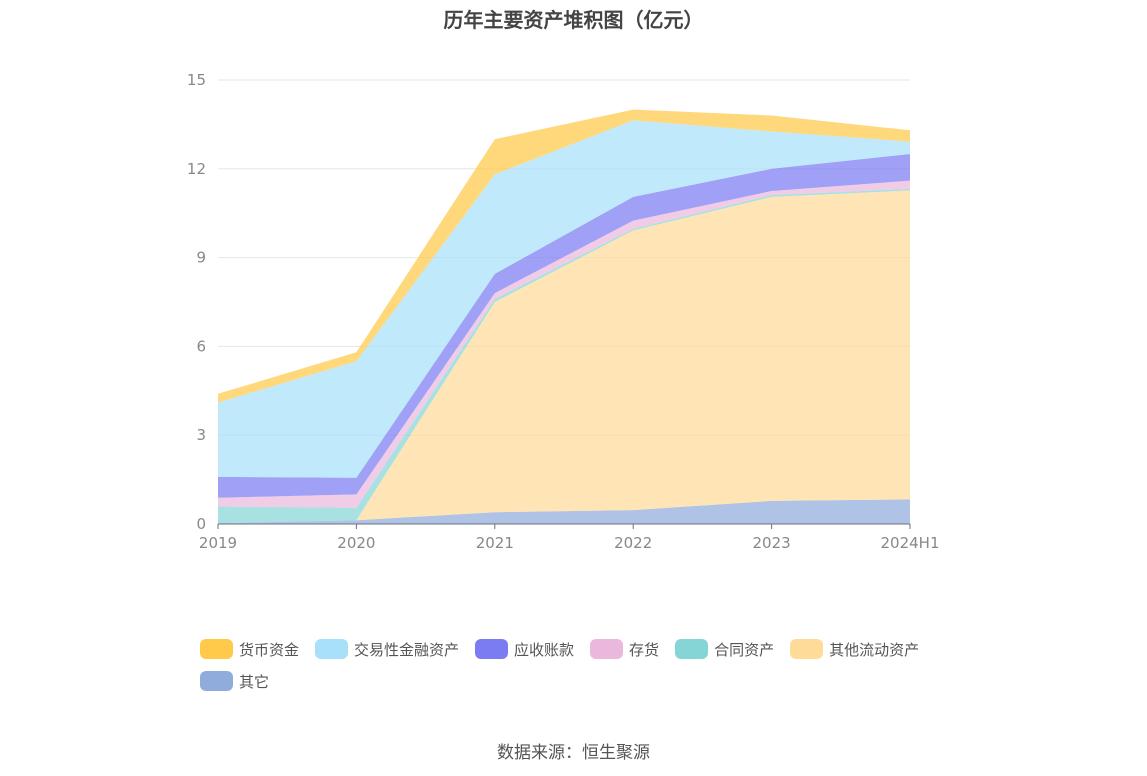 The width and height of the screenshot is (1147, 776). I want to click on legend-item-receivables: 应收账款, so click(524, 649).